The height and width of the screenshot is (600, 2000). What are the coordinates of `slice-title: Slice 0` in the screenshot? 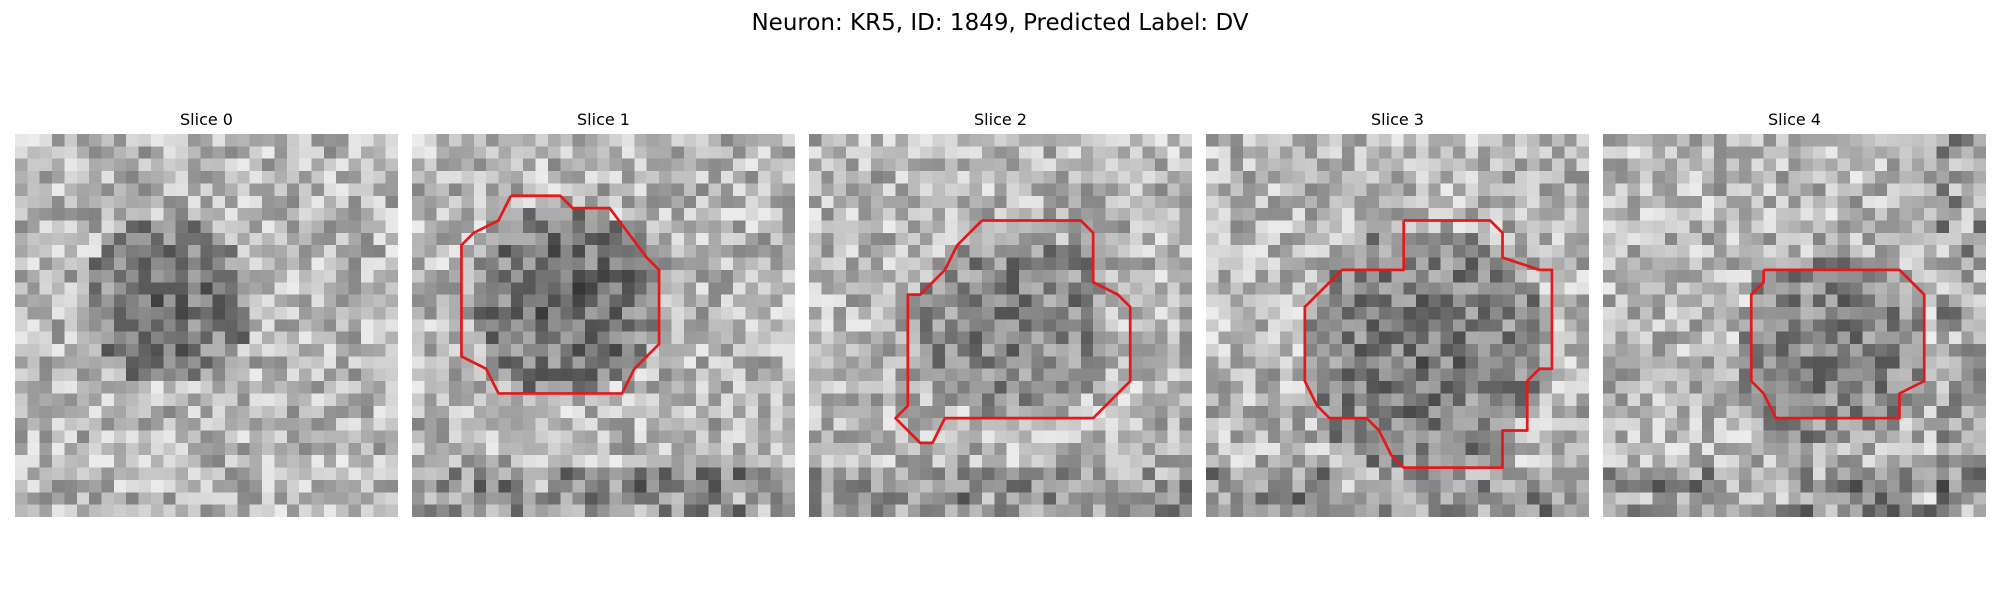 It's located at (206, 119).